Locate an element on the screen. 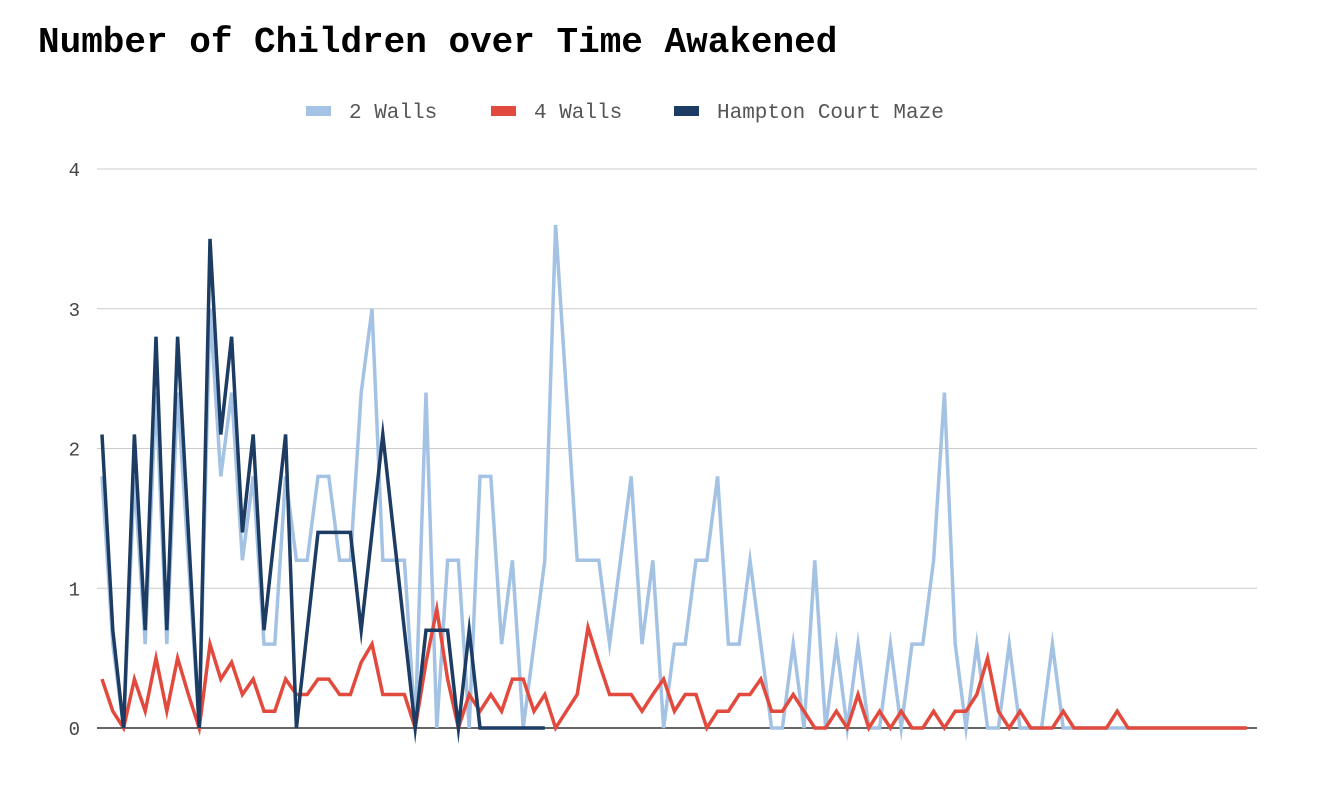 Image resolution: width=1342 pixels, height=793 pixels. legend-label: Hampton Court Maze is located at coordinates (830, 113).